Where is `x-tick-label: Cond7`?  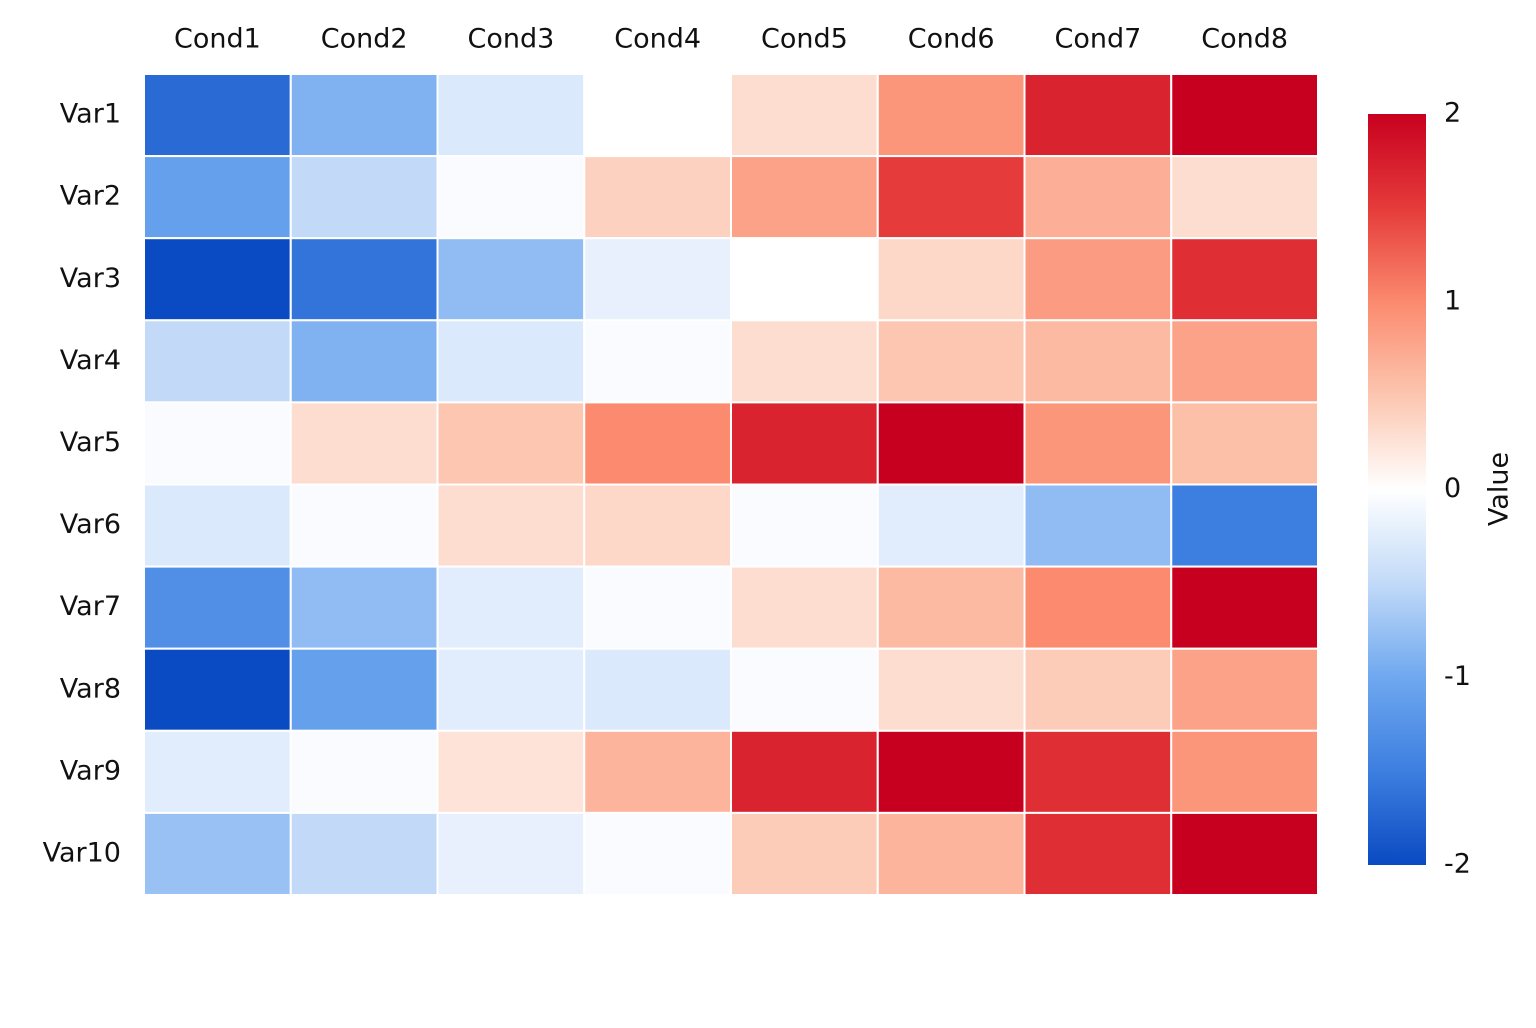 x-tick-label: Cond7 is located at coordinates (1097, 39).